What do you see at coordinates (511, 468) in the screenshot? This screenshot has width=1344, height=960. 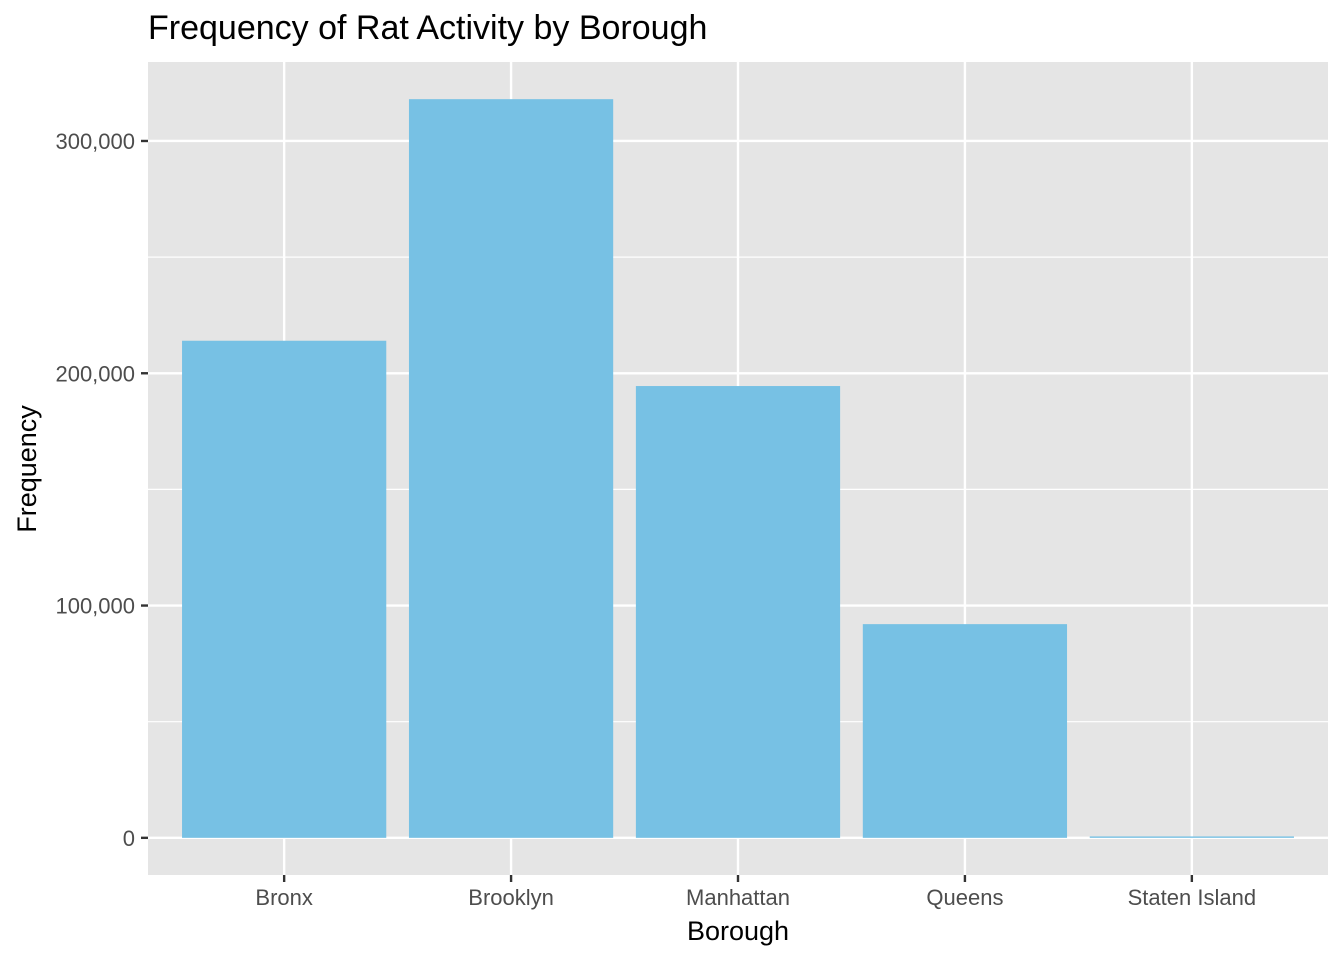 I see `bar-brooklyn` at bounding box center [511, 468].